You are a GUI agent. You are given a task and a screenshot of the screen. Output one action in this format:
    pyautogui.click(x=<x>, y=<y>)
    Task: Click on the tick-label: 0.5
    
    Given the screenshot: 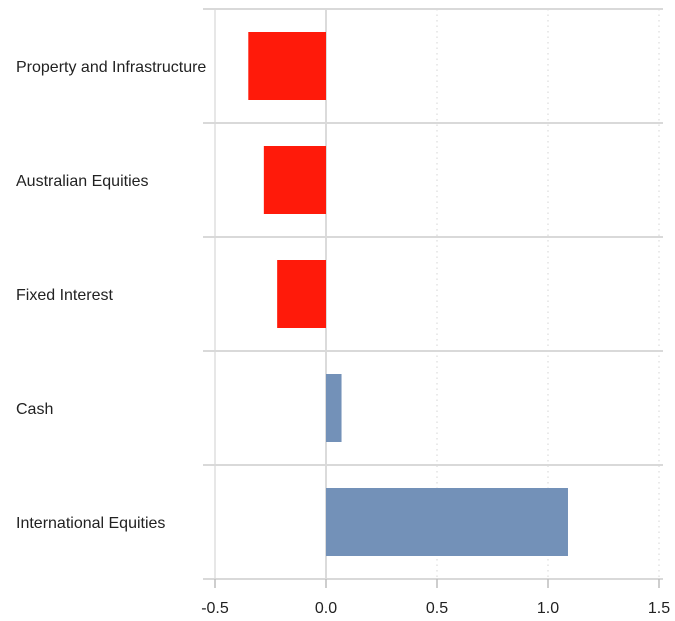 What is the action you would take?
    pyautogui.click(x=437, y=608)
    